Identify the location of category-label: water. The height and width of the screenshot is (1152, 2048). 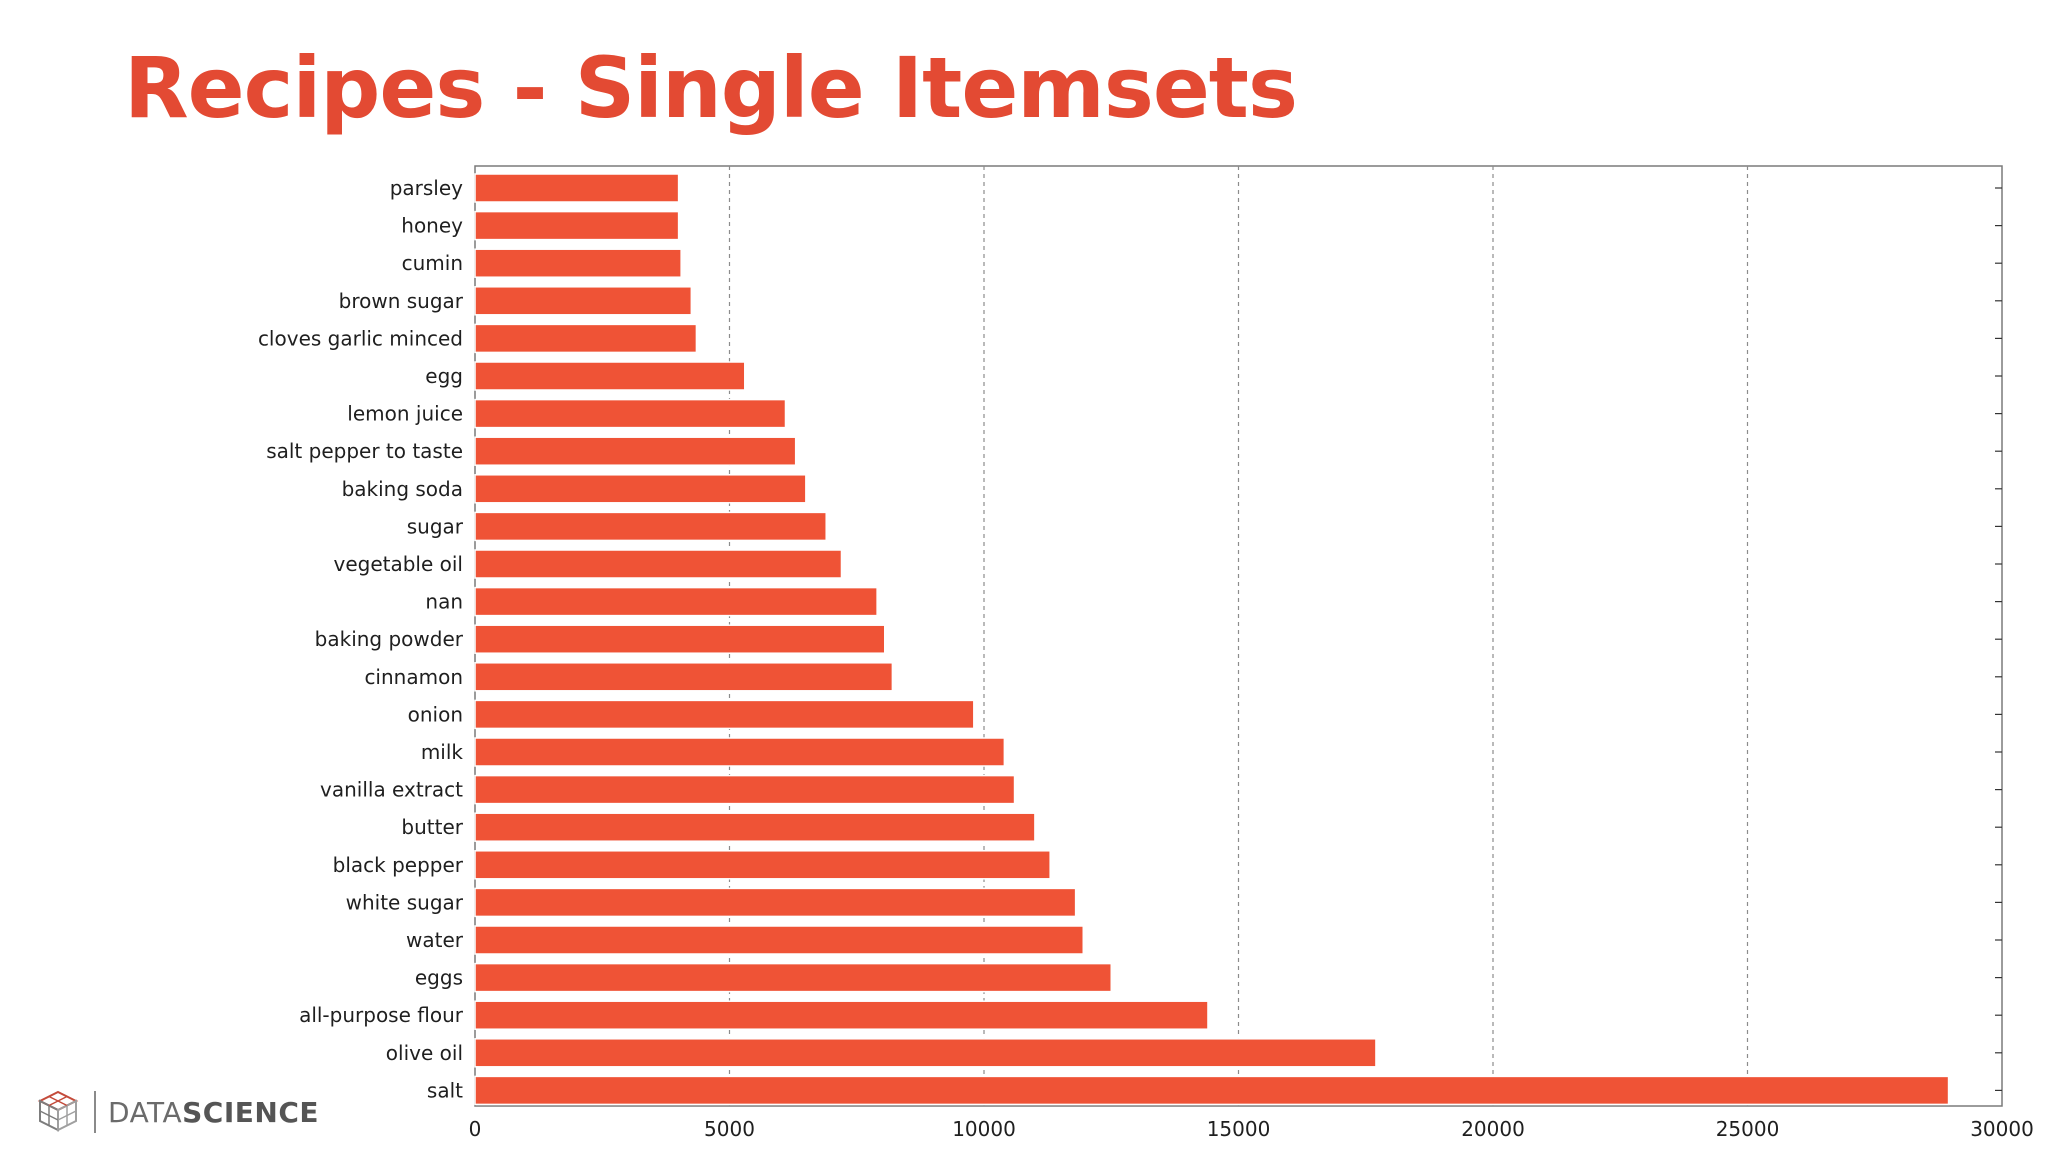
(435, 940).